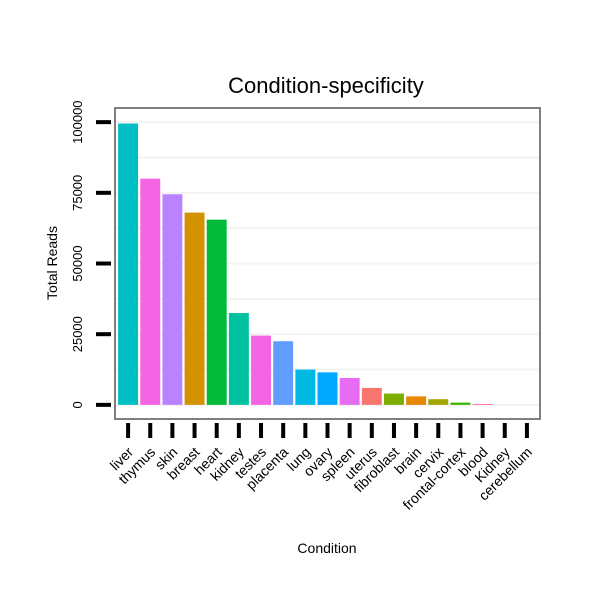  What do you see at coordinates (371, 396) in the screenshot?
I see `bar-uterus` at bounding box center [371, 396].